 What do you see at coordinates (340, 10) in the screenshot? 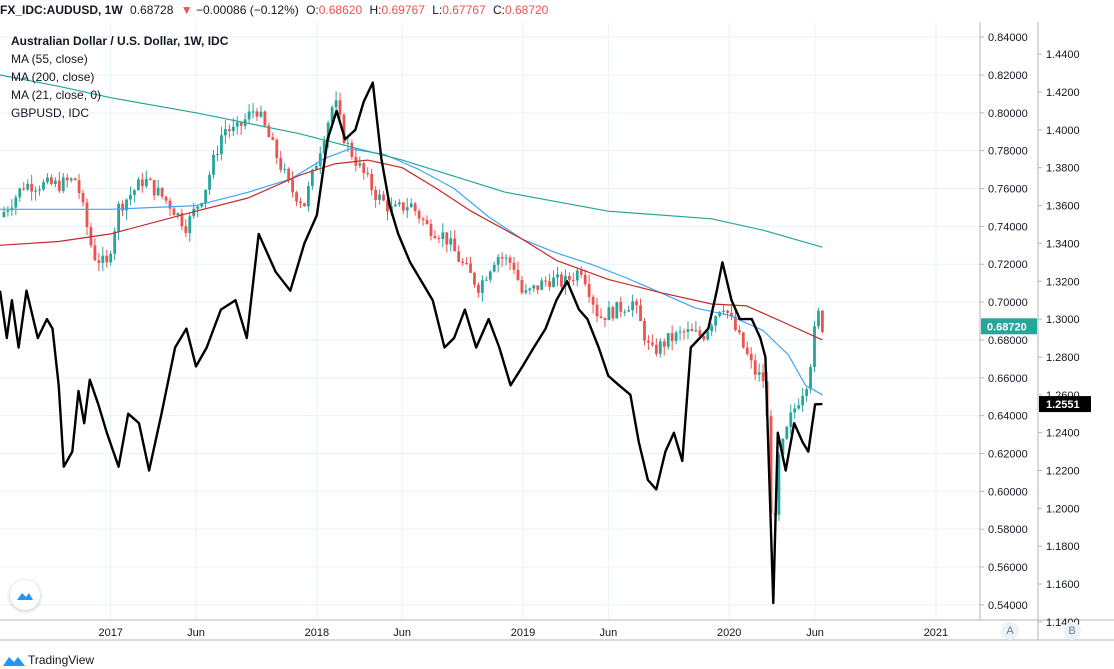
I see `open-value: 0.68620` at bounding box center [340, 10].